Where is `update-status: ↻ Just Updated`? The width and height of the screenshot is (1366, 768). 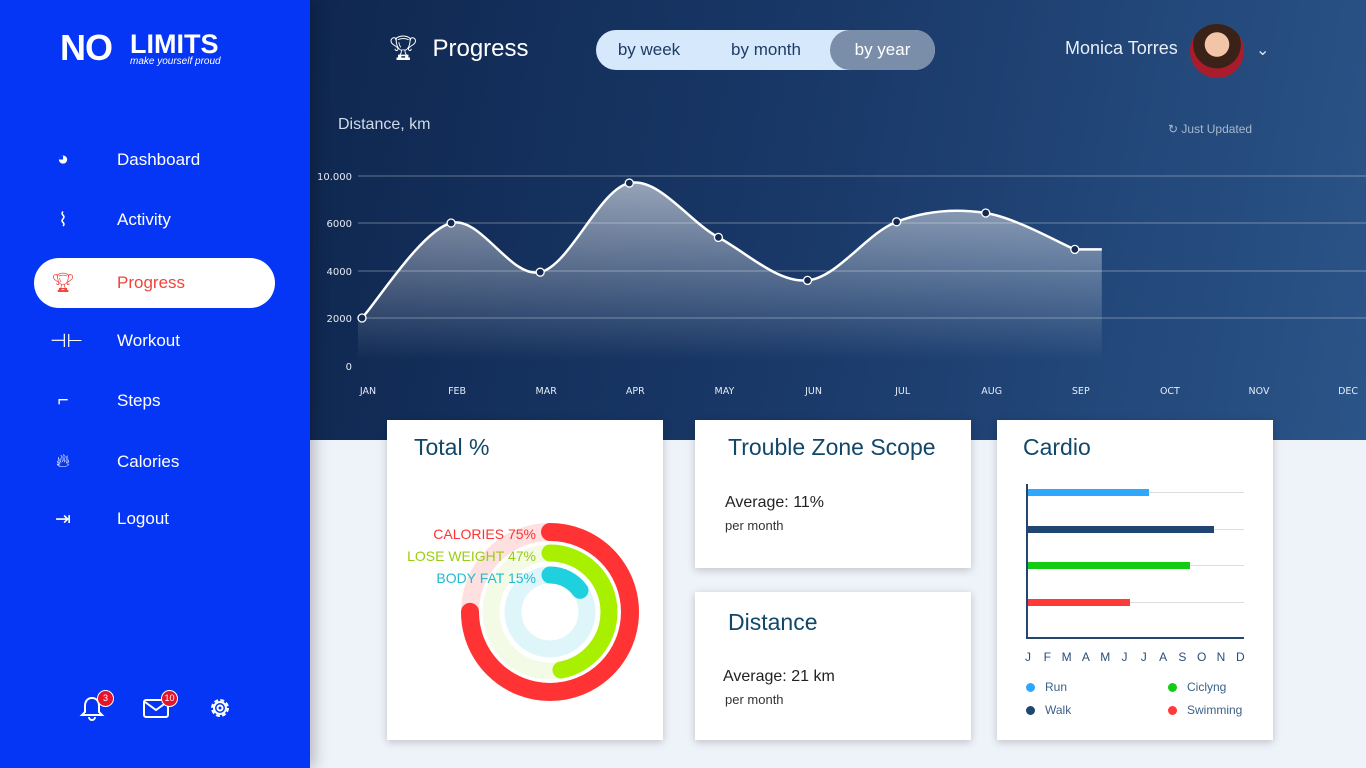
update-status: ↻ Just Updated is located at coordinates (1210, 129).